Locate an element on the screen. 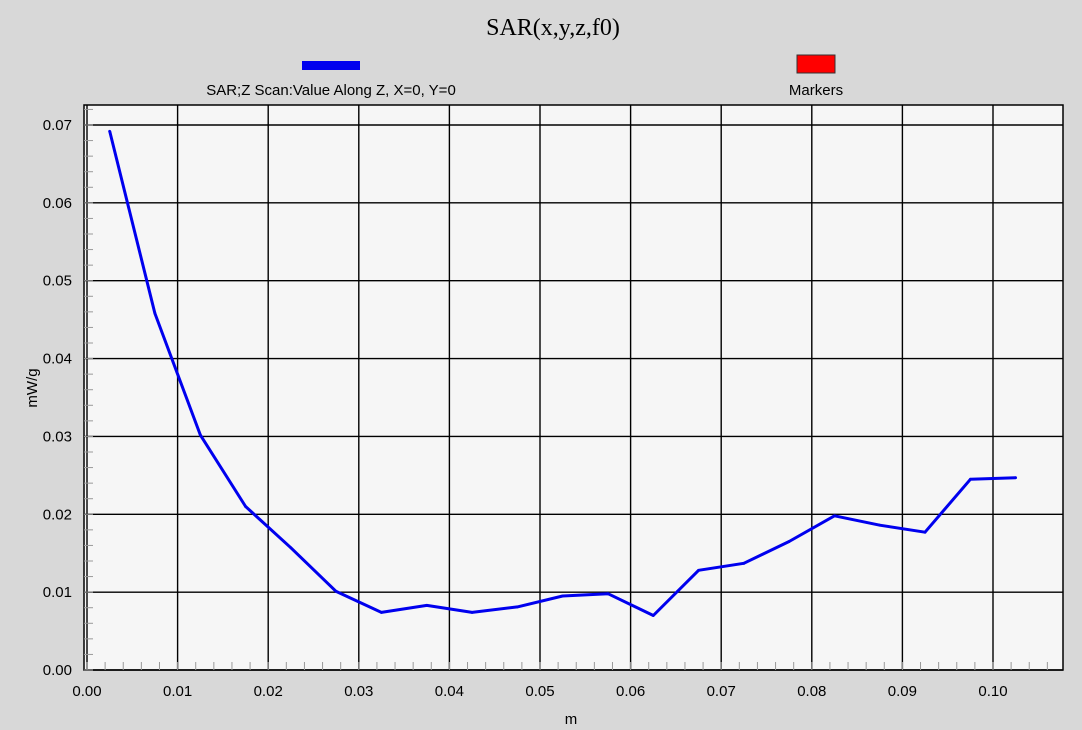 Image resolution: width=1082 pixels, height=730 pixels. legend-swatch-series is located at coordinates (331, 65).